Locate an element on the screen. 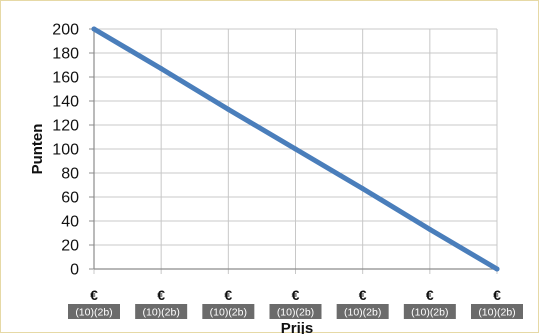 This screenshot has width=539, height=334. y-axis-title: Punten is located at coordinates (37, 149).